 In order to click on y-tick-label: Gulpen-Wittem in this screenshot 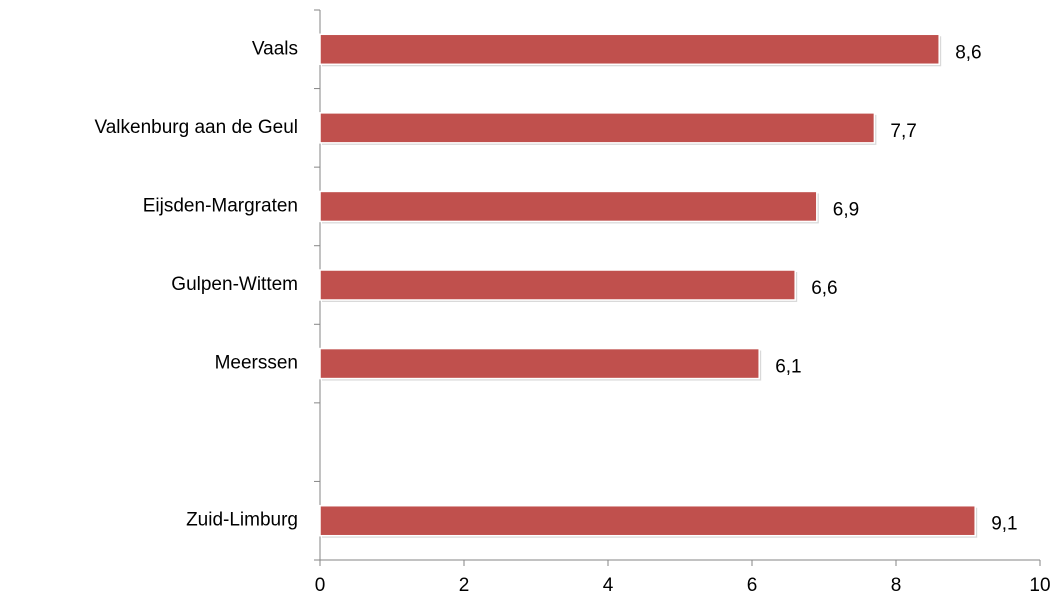, I will do `click(234, 284)`.